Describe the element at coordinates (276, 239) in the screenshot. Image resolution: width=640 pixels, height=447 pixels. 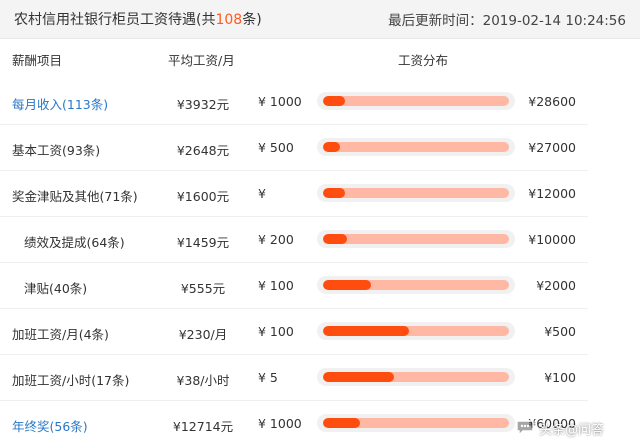
I see `row-min: ¥ 200` at that location.